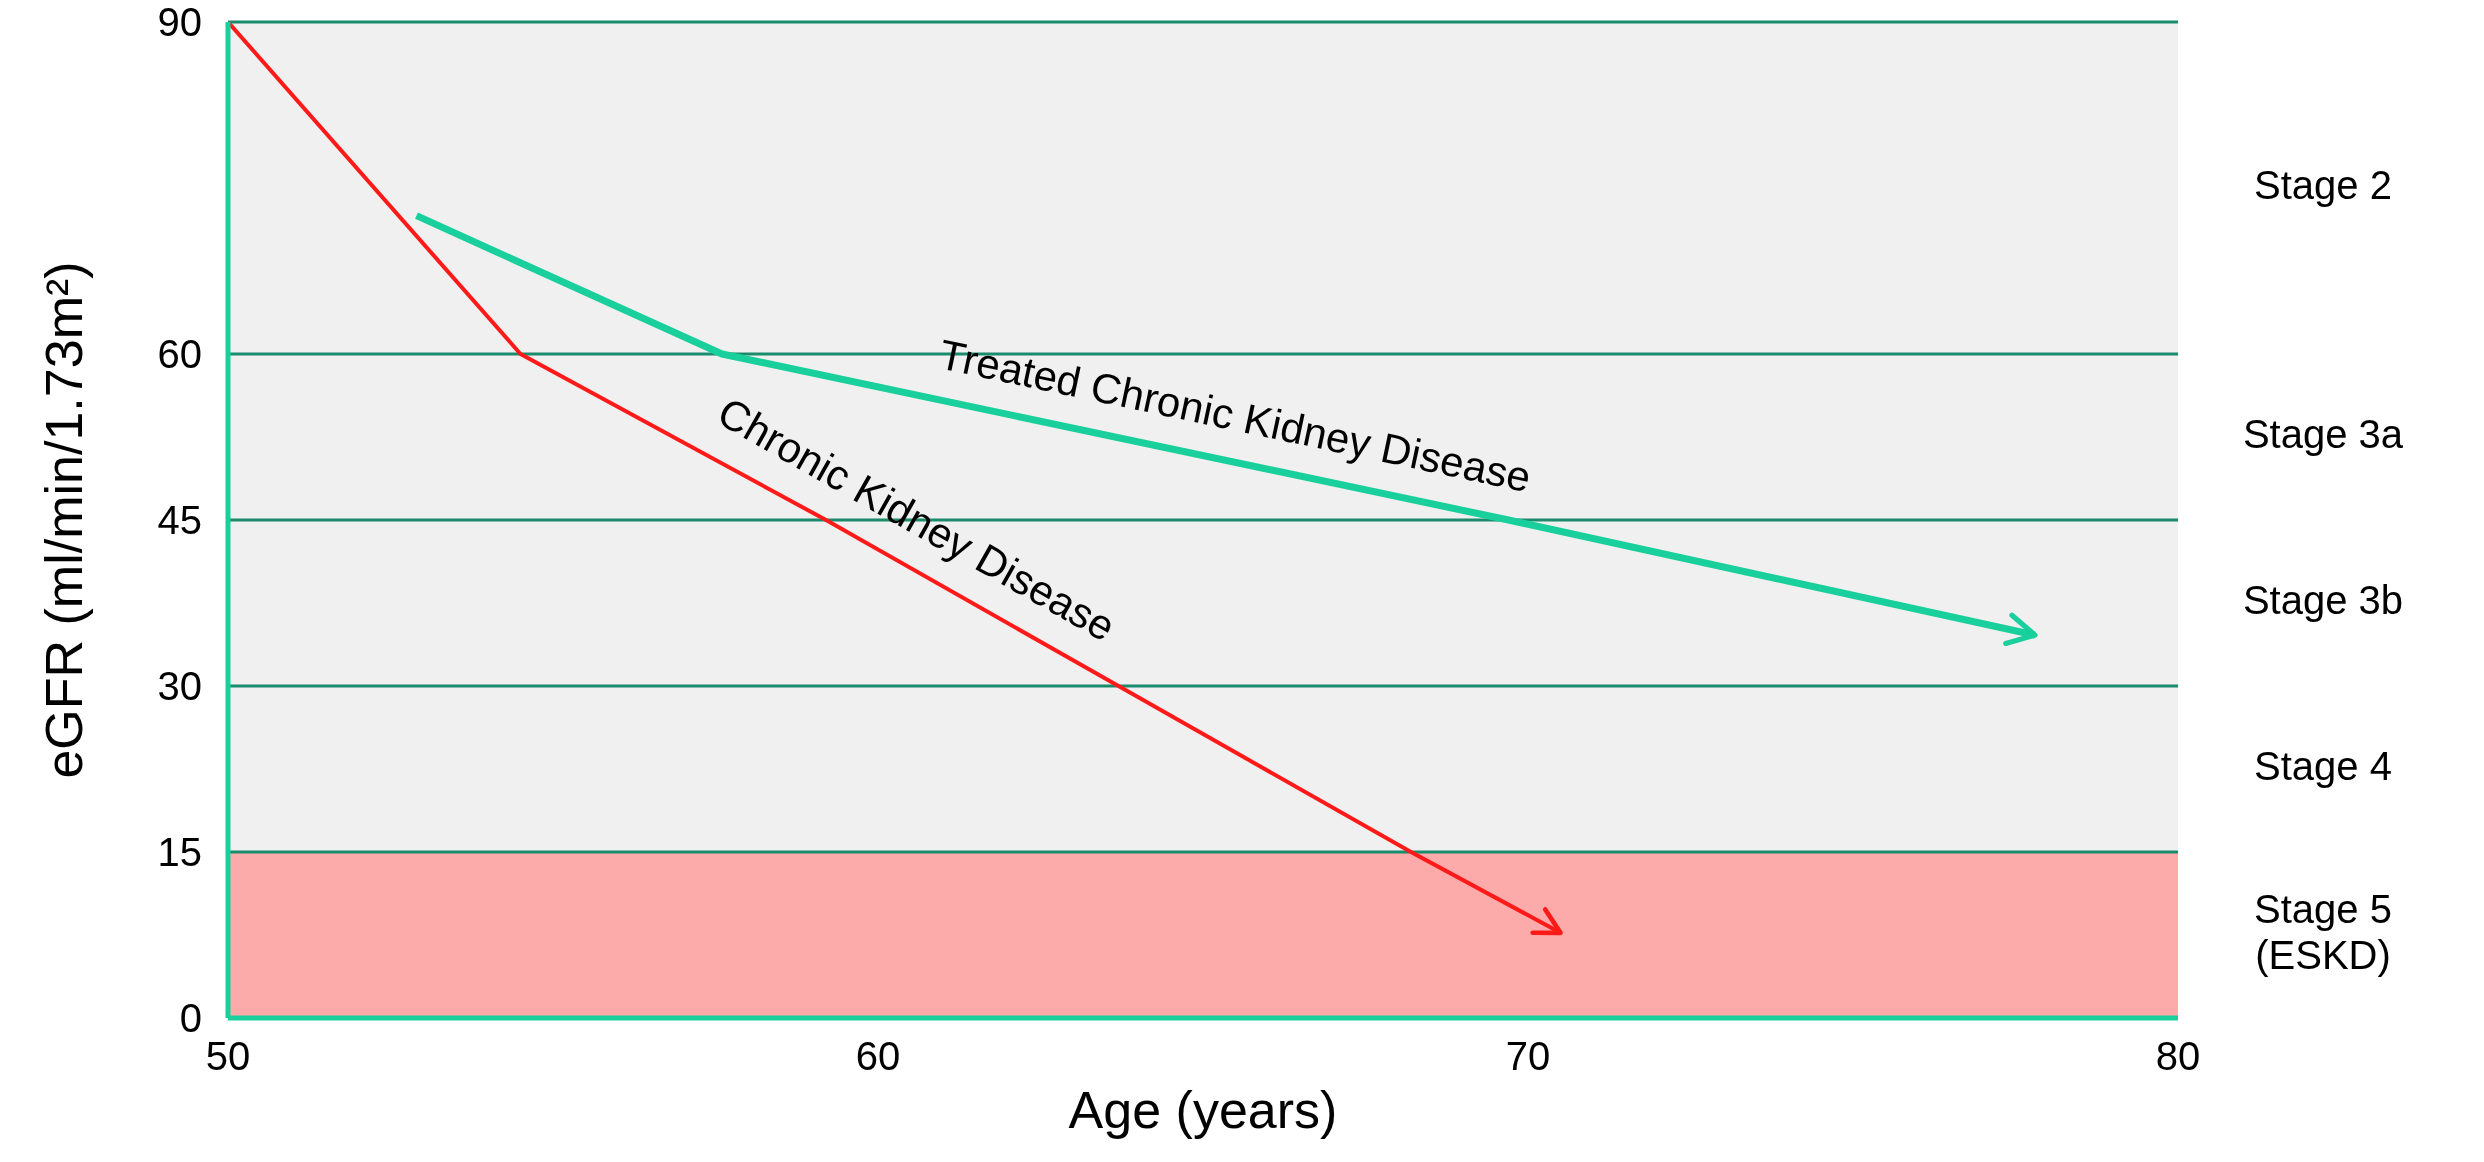  What do you see at coordinates (179, 22) in the screenshot?
I see `y-tick-label: 90` at bounding box center [179, 22].